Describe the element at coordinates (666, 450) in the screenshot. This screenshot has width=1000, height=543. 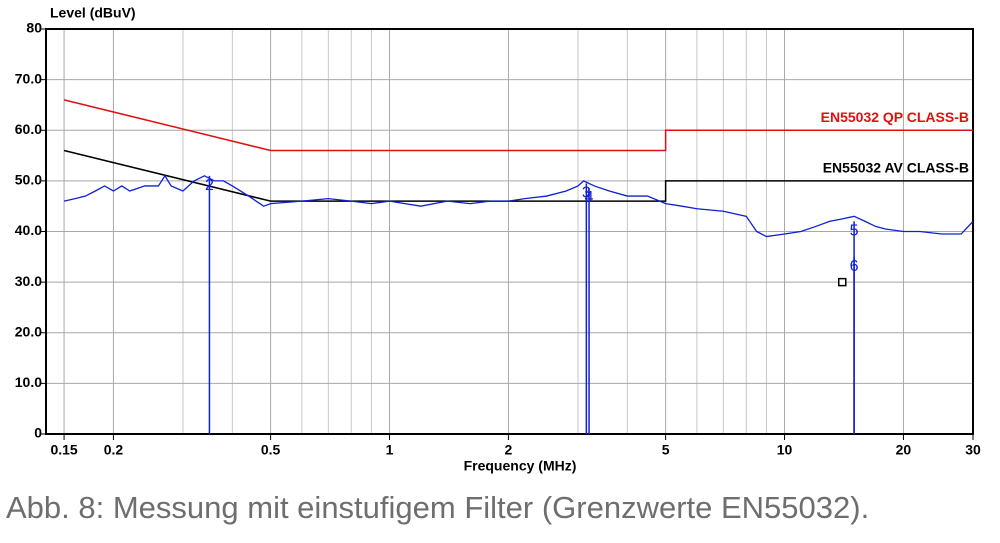
I see `x-tick-label: 5` at that location.